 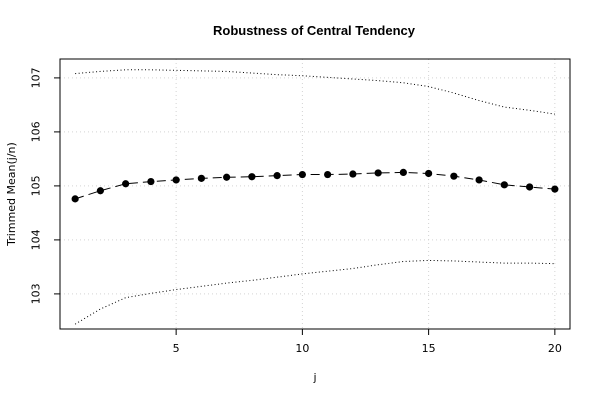 What do you see at coordinates (36, 77) in the screenshot?
I see `y-tick-label-4: 107` at bounding box center [36, 77].